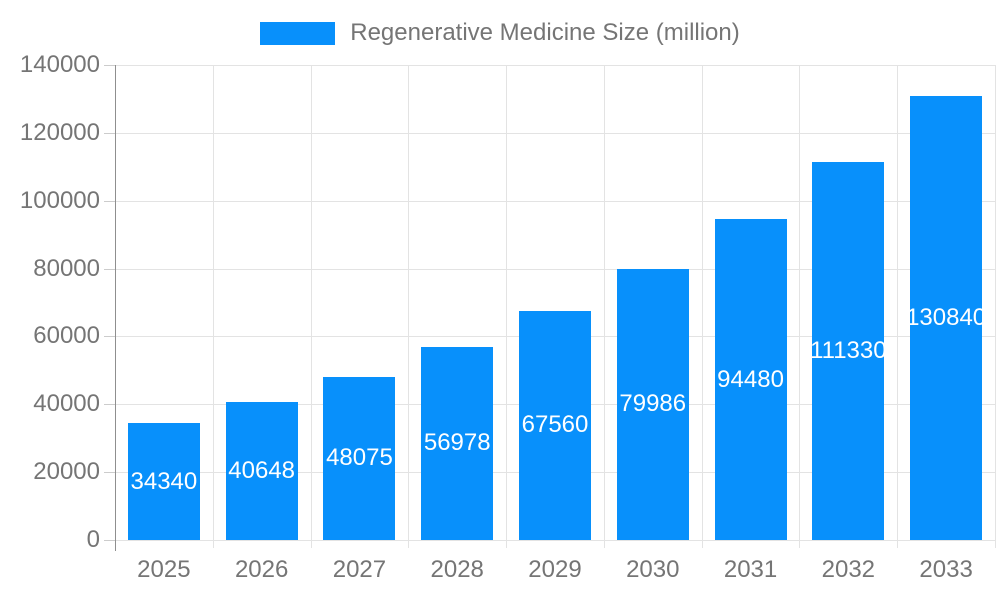  I want to click on y-tick-label: 120000, so click(59, 132).